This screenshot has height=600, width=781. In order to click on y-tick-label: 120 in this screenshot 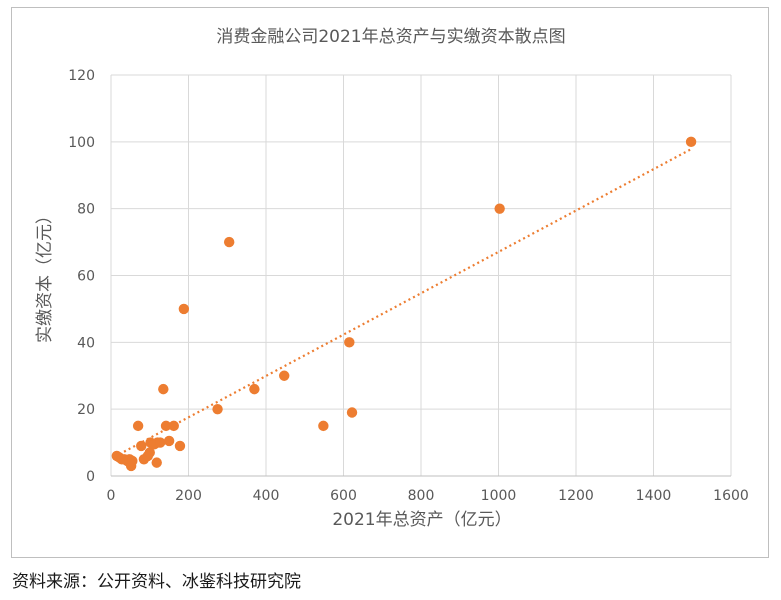, I will do `click(81, 76)`.